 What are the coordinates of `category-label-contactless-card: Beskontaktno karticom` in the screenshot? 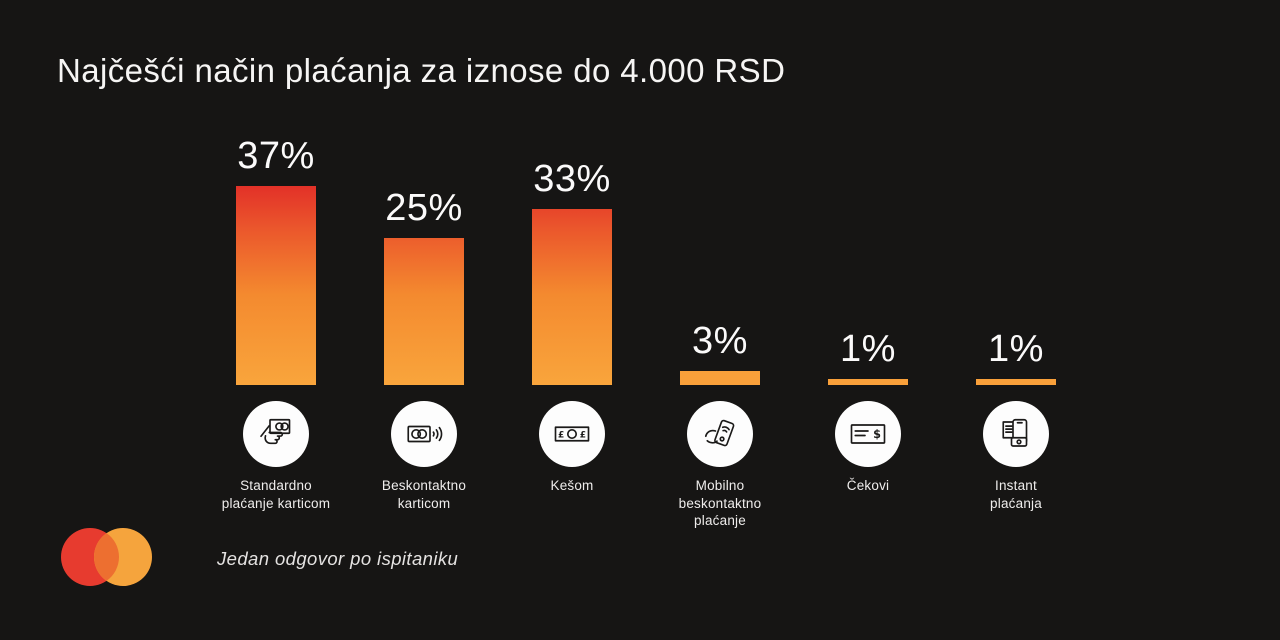 It's located at (424, 494).